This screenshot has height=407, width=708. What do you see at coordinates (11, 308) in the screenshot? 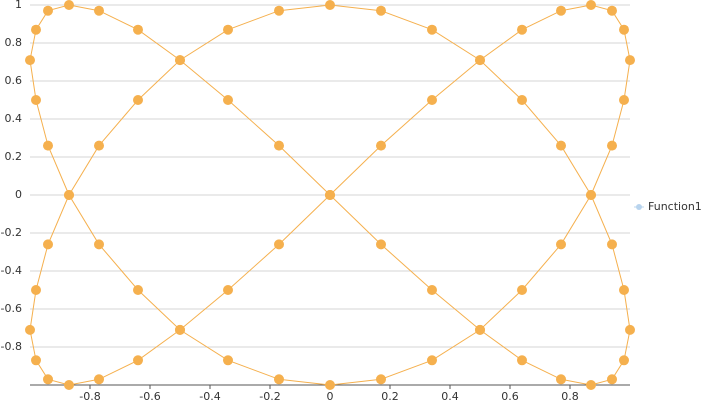
I see `y-tick-label: -0.6` at bounding box center [11, 308].